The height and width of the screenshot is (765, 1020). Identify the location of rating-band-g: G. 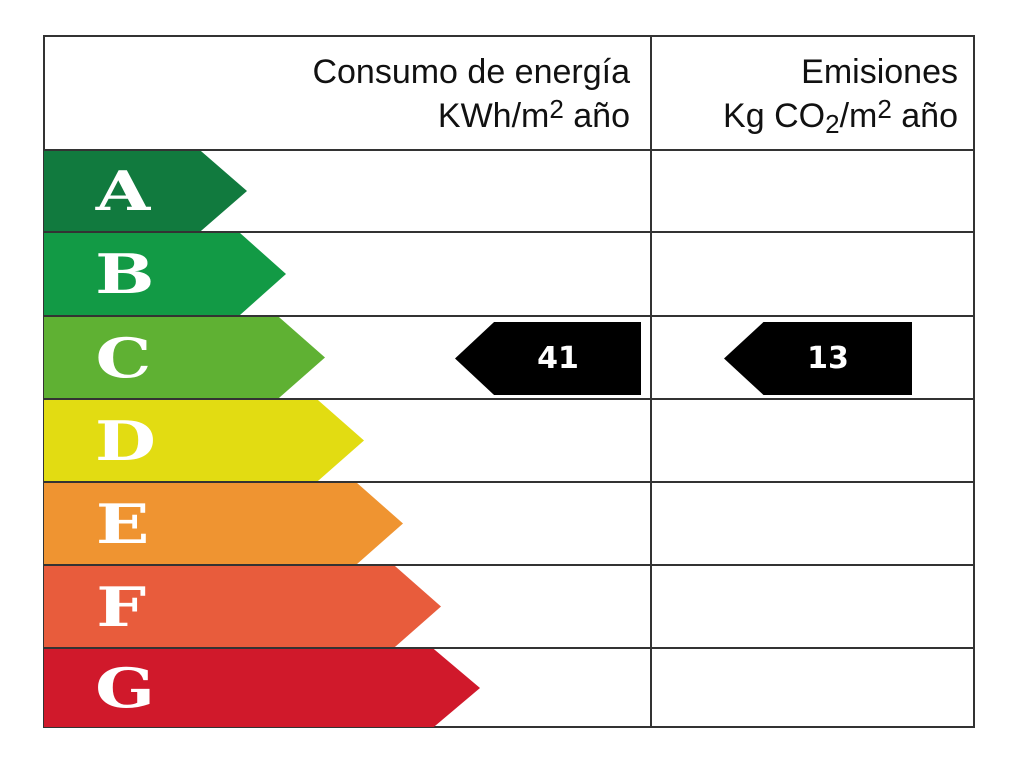
(262, 688).